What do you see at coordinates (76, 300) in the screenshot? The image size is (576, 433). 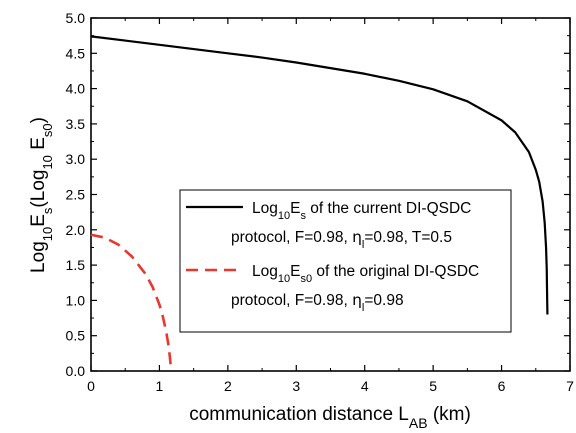 I see `y-tick-label: 1.0` at bounding box center [76, 300].